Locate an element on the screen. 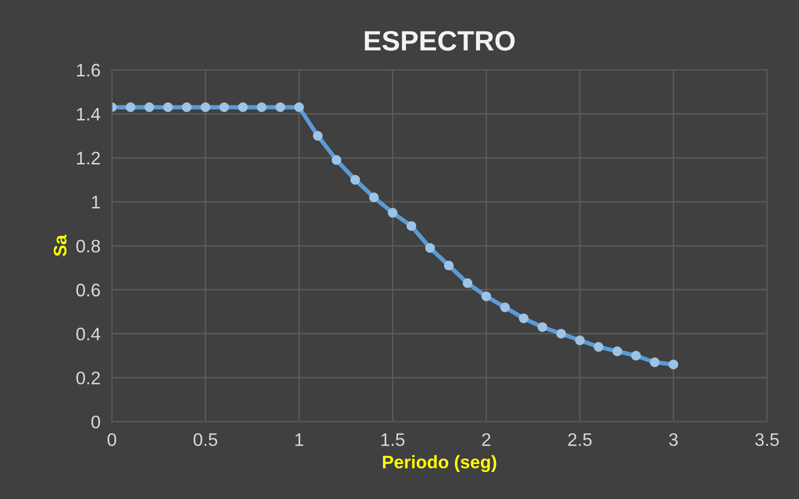 Image resolution: width=799 pixels, height=499 pixels. y-tick-label: 1.2 is located at coordinates (88, 158).